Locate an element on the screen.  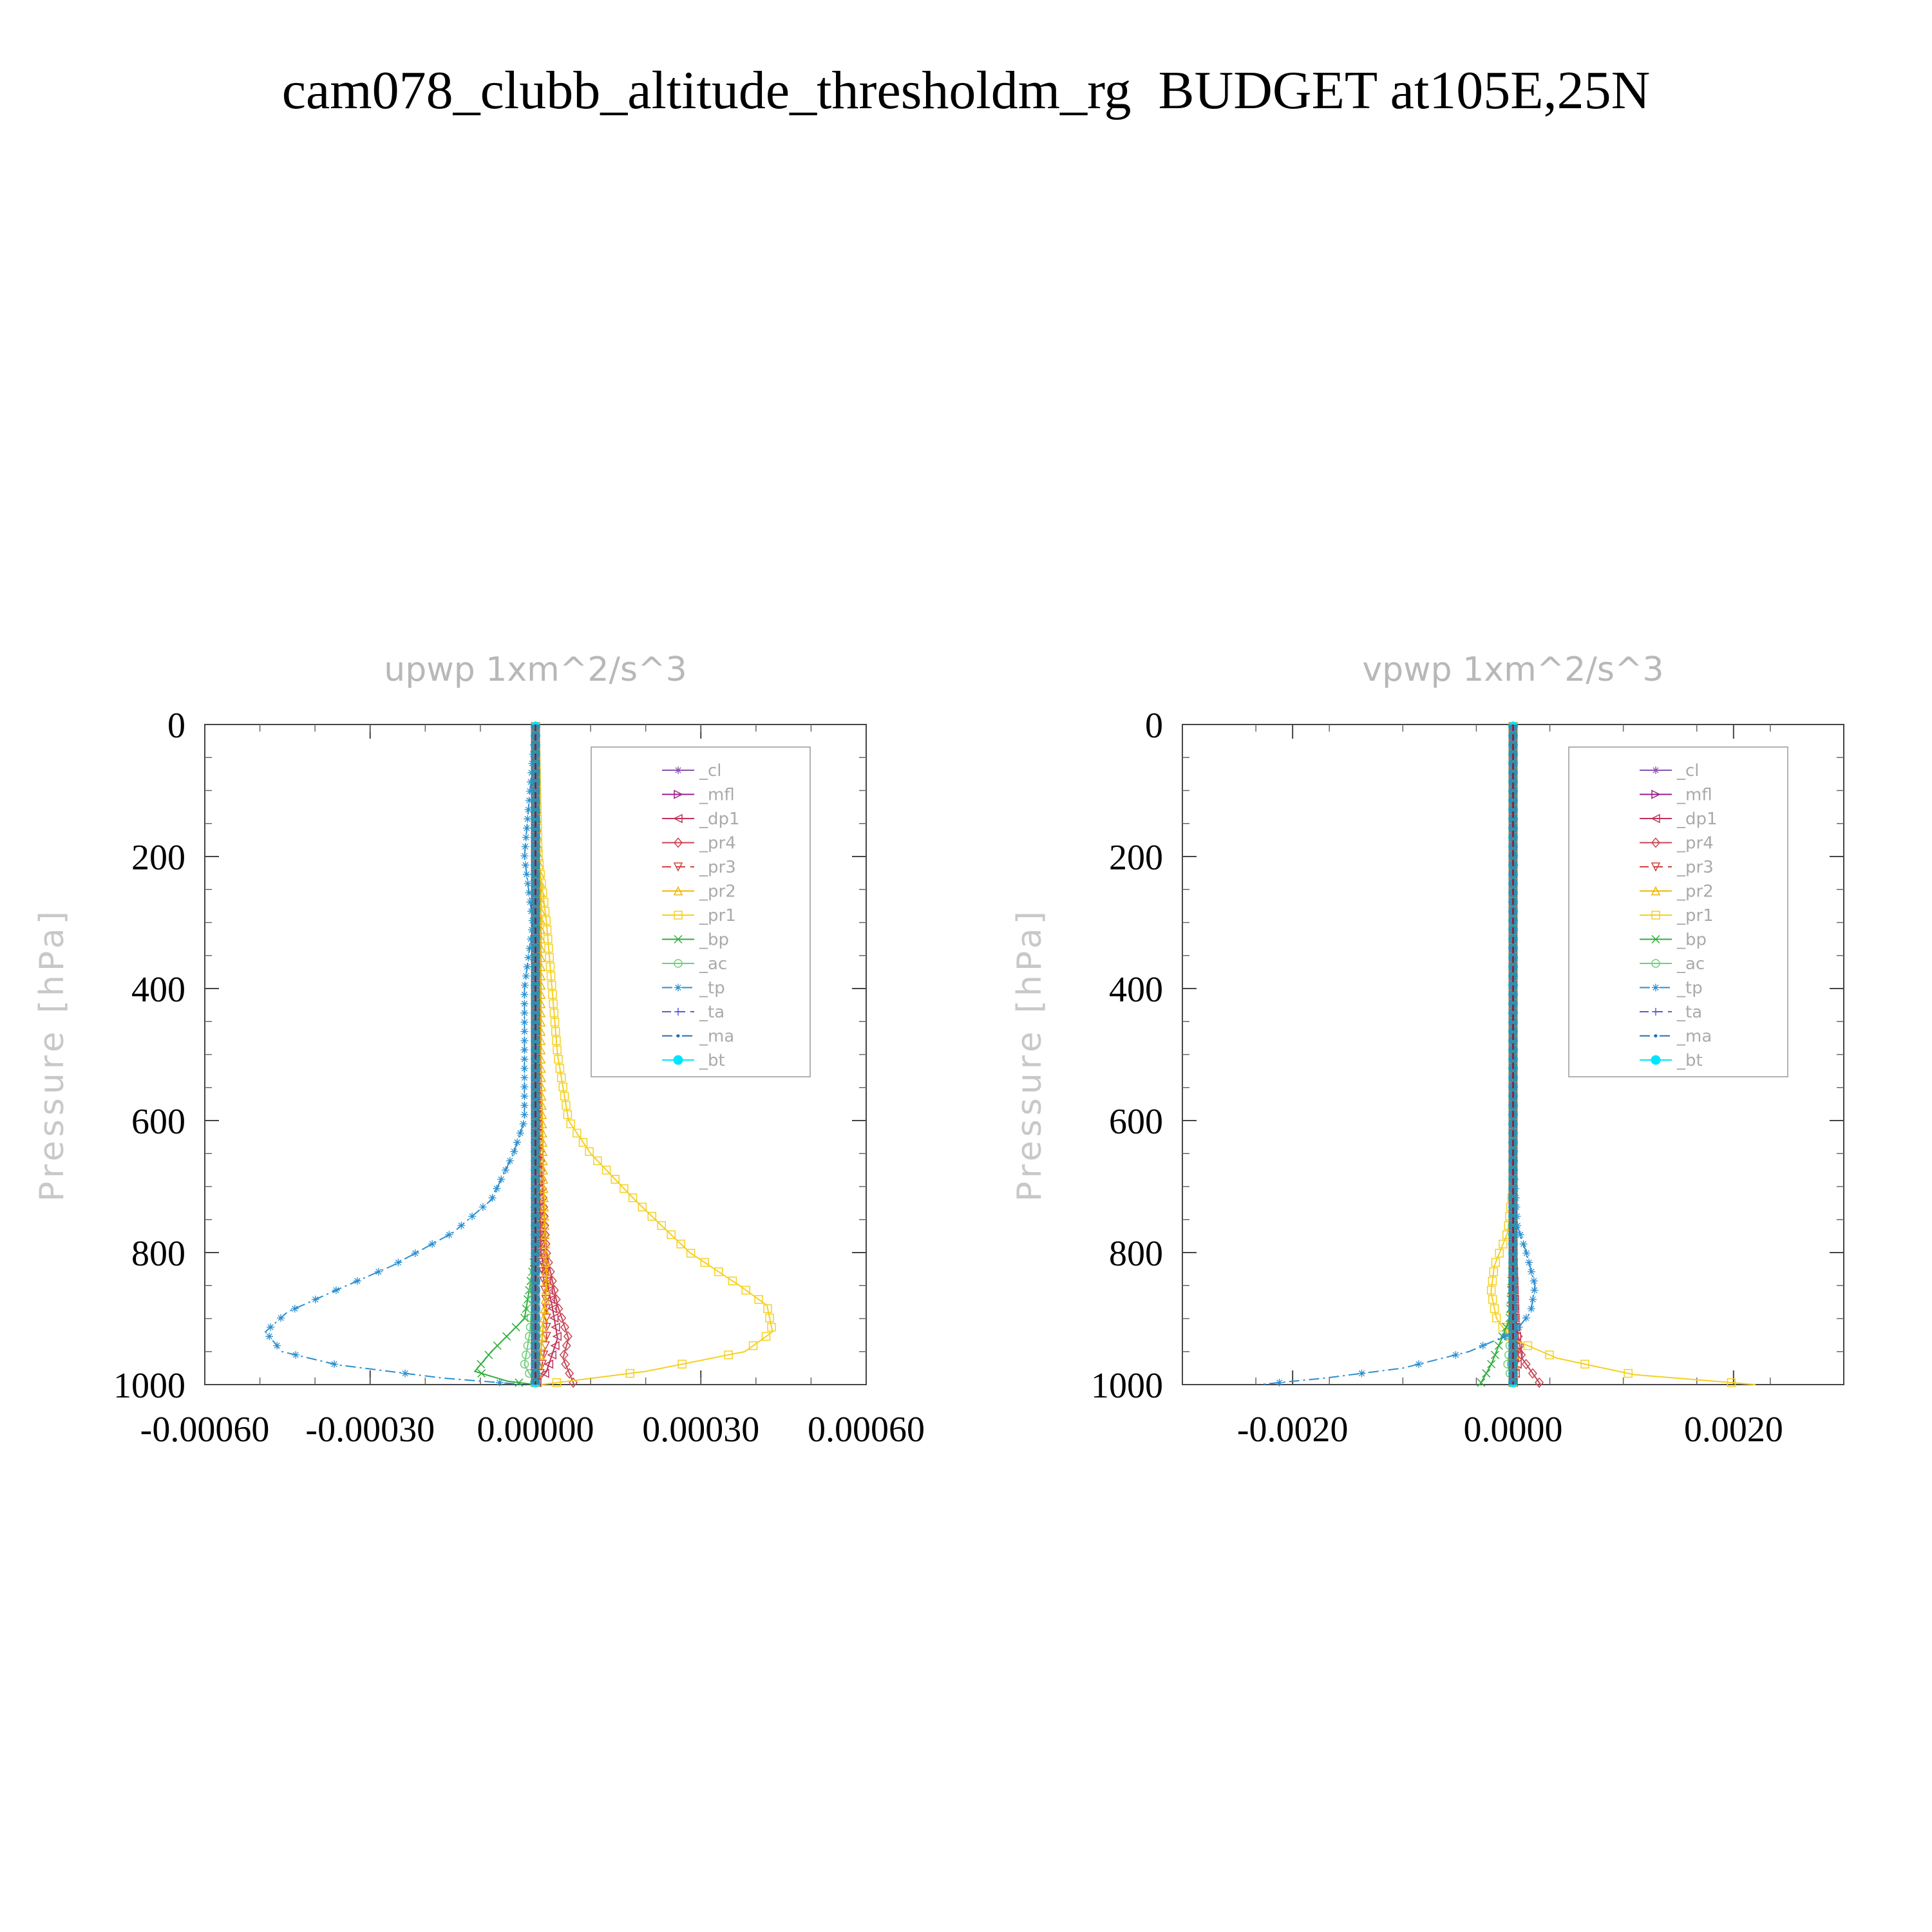
legend-label: _tp is located at coordinates (712, 988).